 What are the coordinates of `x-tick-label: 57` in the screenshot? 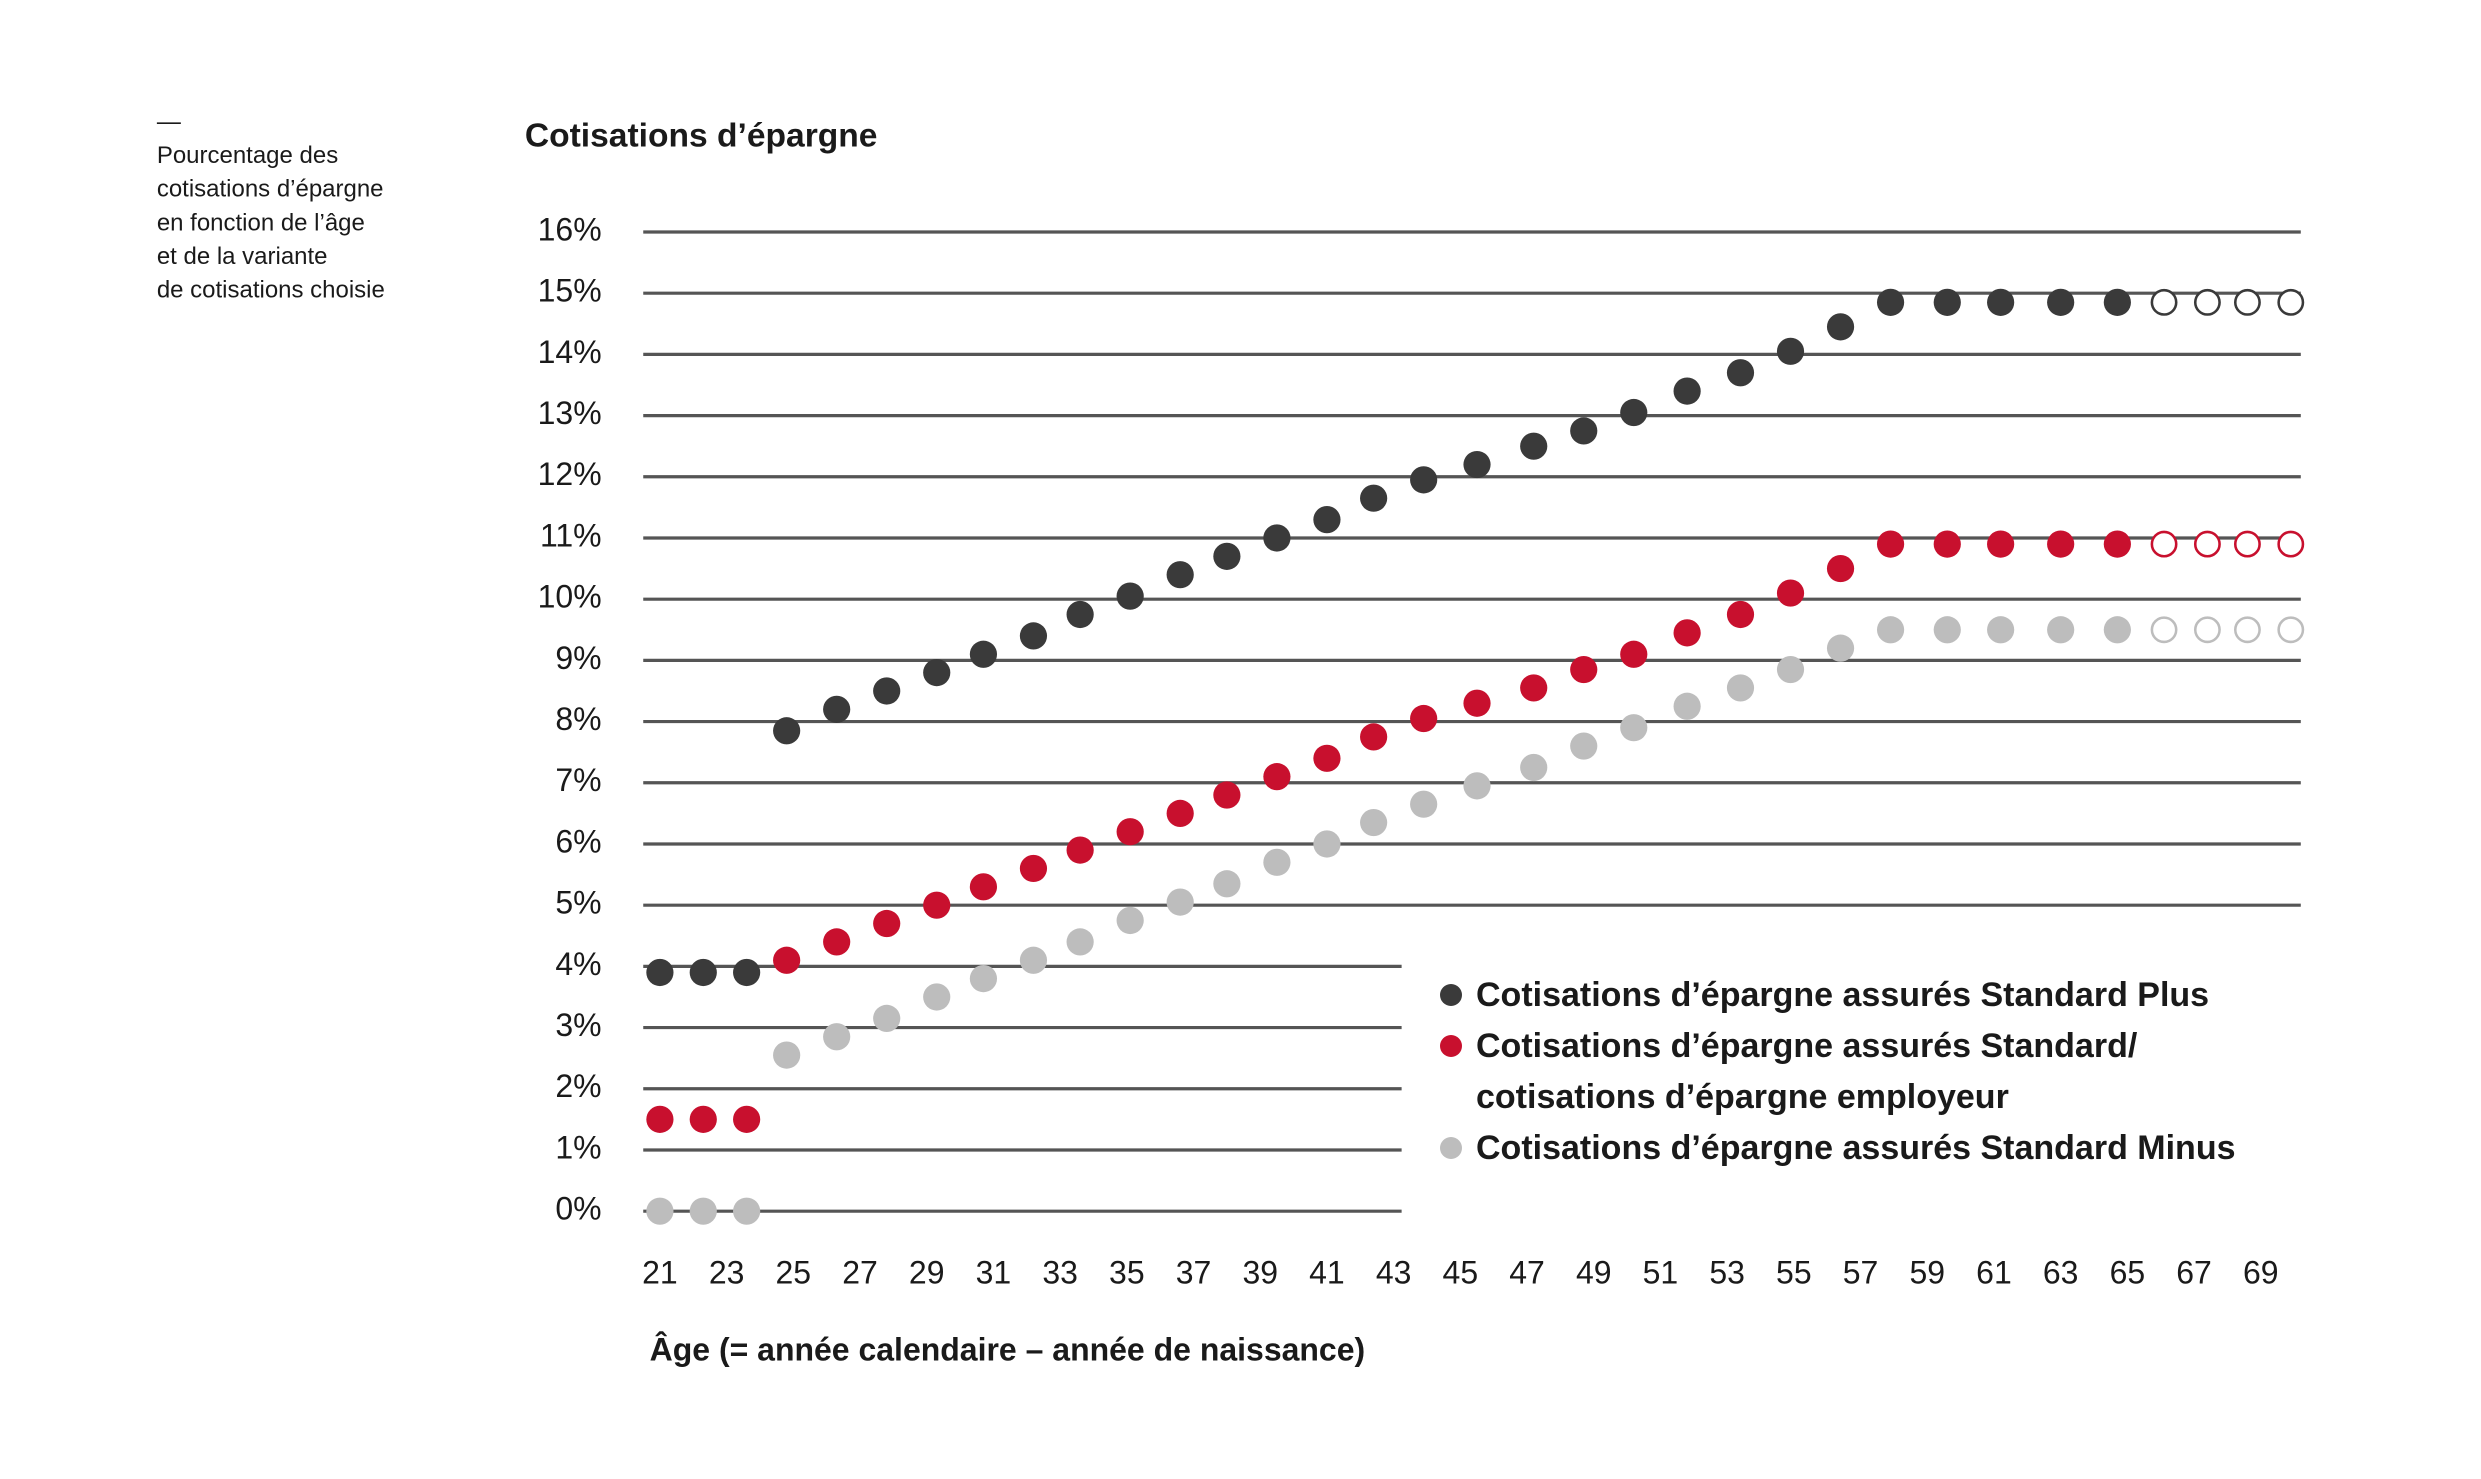 It's located at (1861, 1273).